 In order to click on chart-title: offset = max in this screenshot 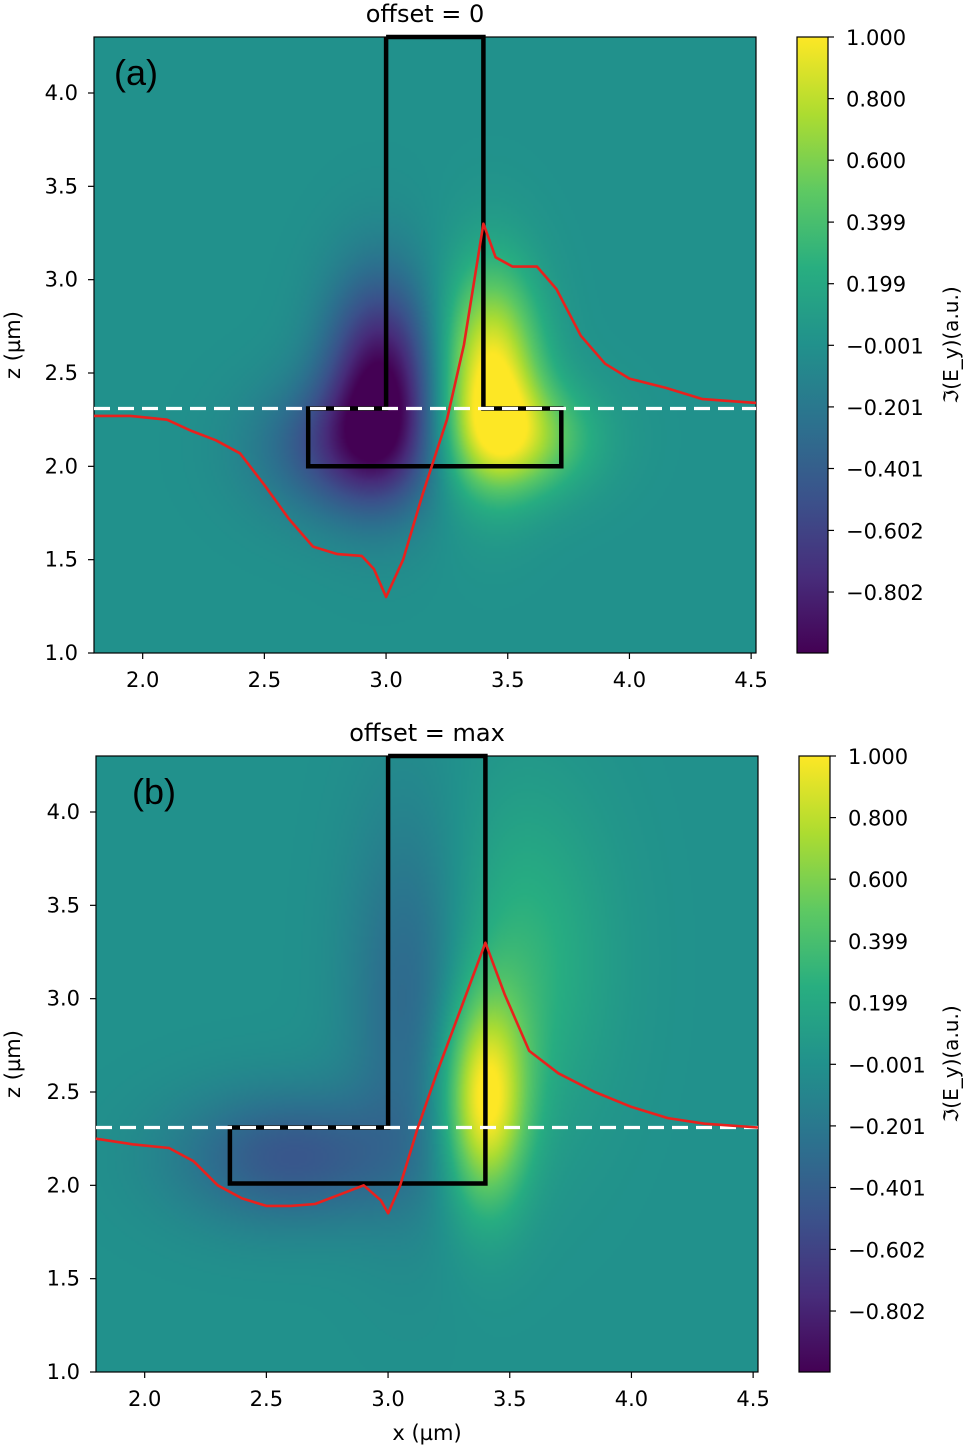, I will do `click(427, 733)`.